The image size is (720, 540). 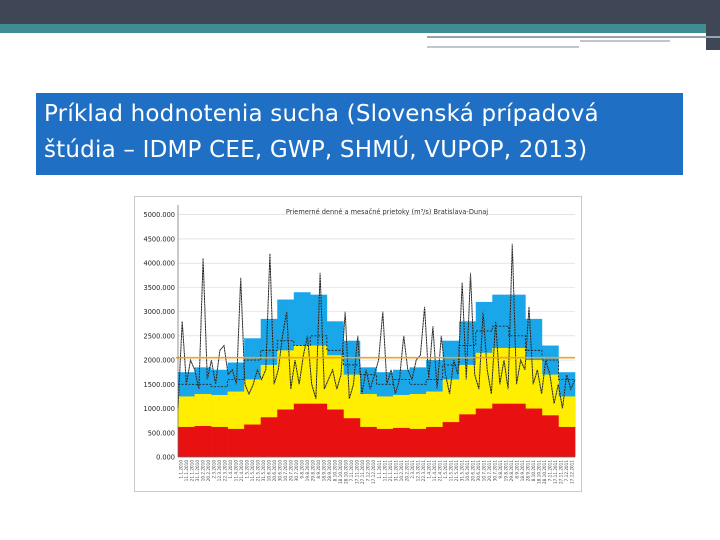 I want to click on x-tick-label: 20.2.2010, so click(x=208, y=471).